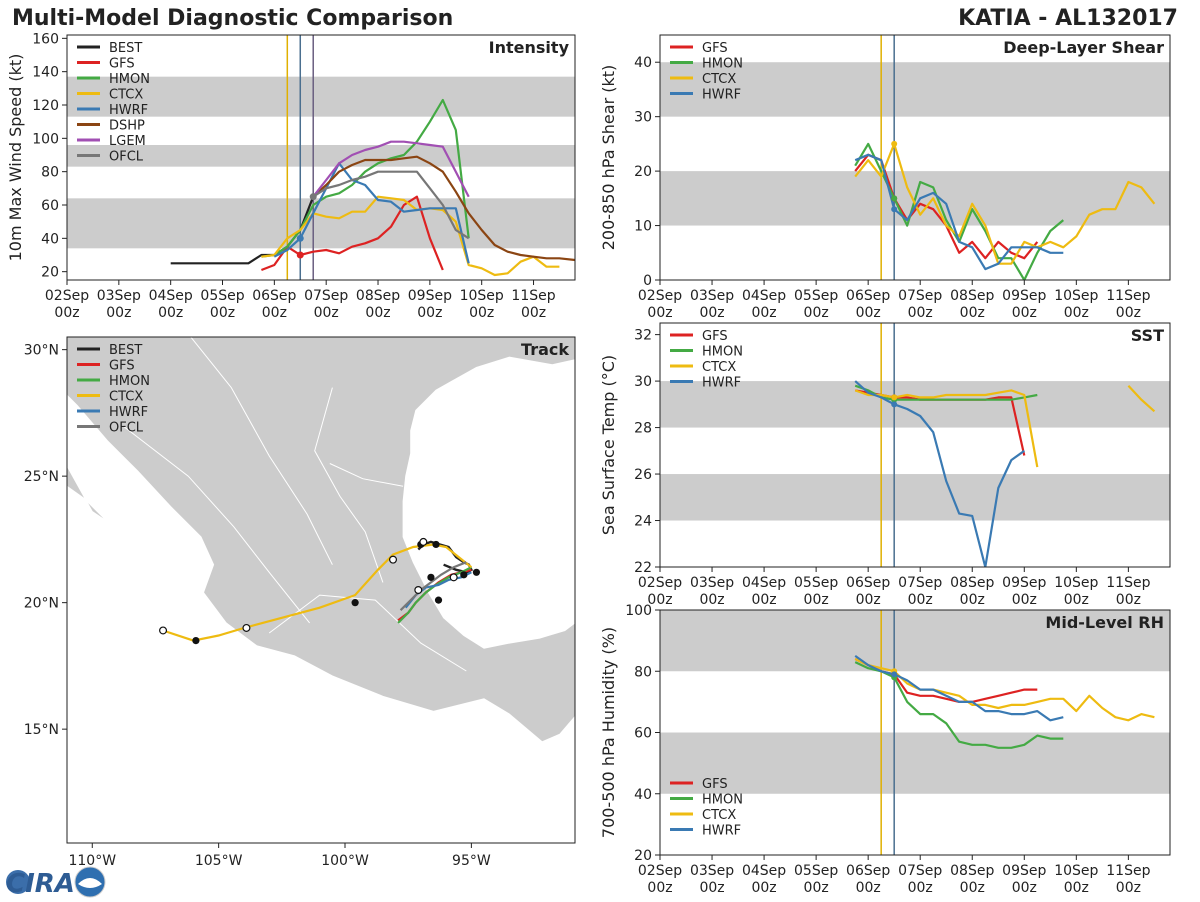 The height and width of the screenshot is (902, 1200). What do you see at coordinates (722, 64) in the screenshot?
I see `legend-label: HMON` at bounding box center [722, 64].